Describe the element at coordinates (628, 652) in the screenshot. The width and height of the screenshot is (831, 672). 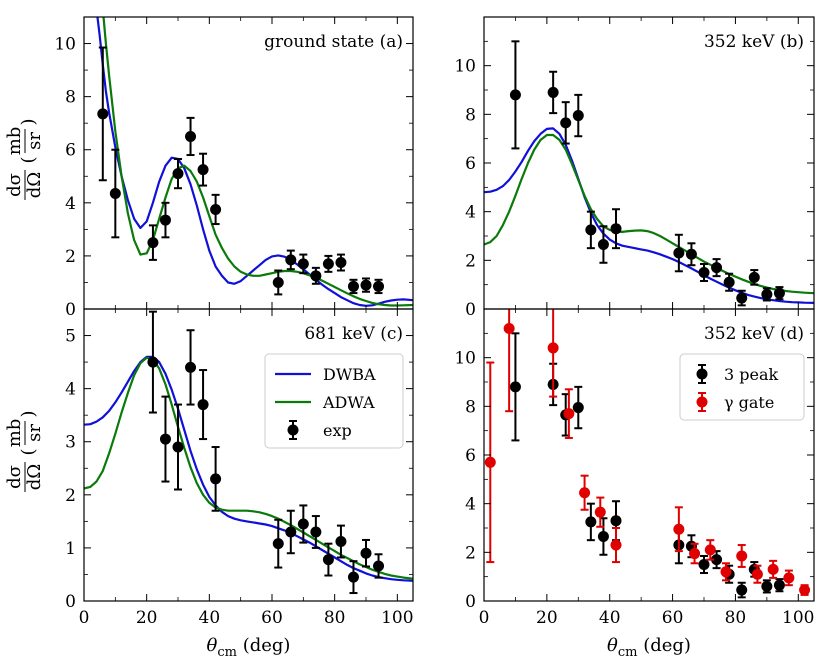
I see `x-axis-sub: cm` at that location.